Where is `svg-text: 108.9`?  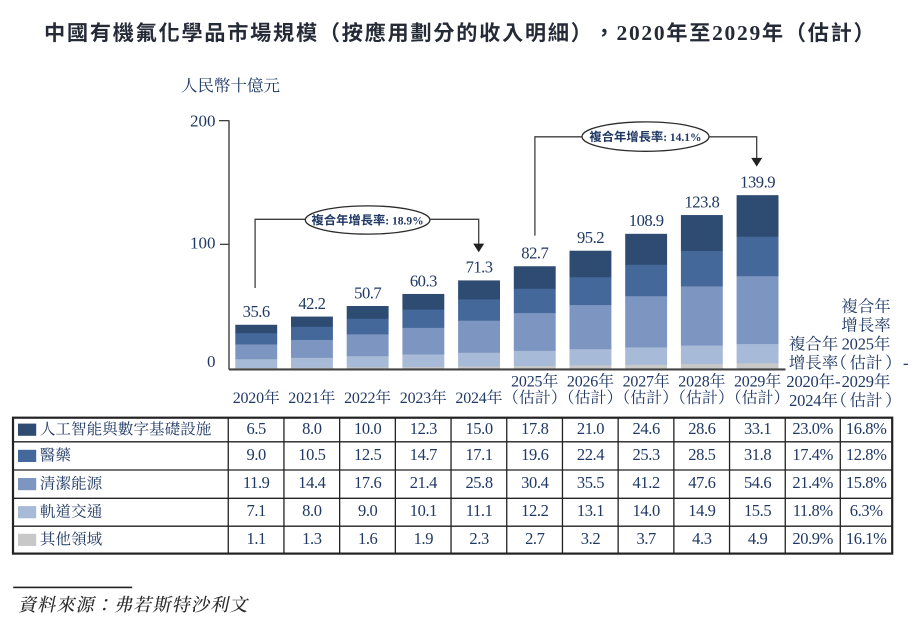 svg-text: 108.9 is located at coordinates (646, 220).